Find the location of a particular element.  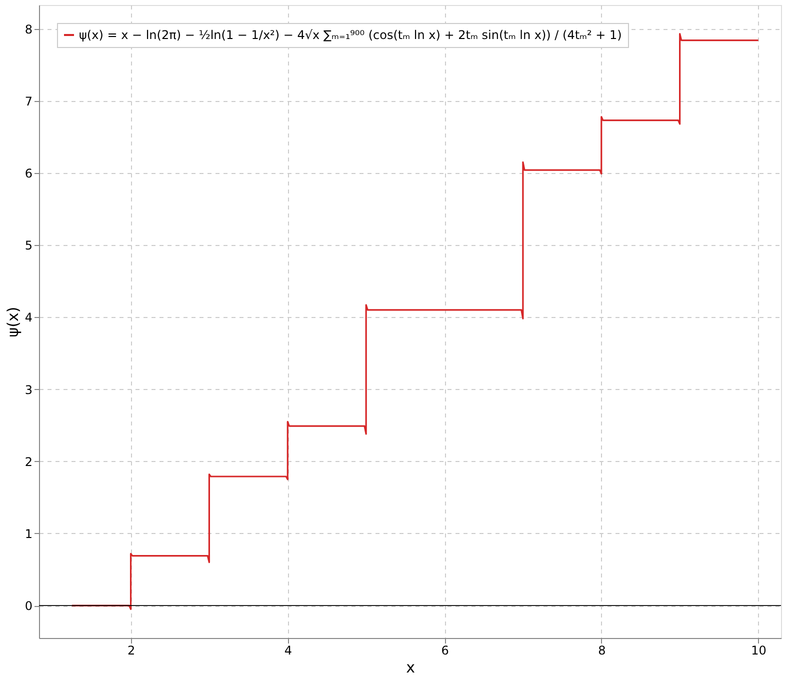

x-axis-title: x is located at coordinates (411, 667).